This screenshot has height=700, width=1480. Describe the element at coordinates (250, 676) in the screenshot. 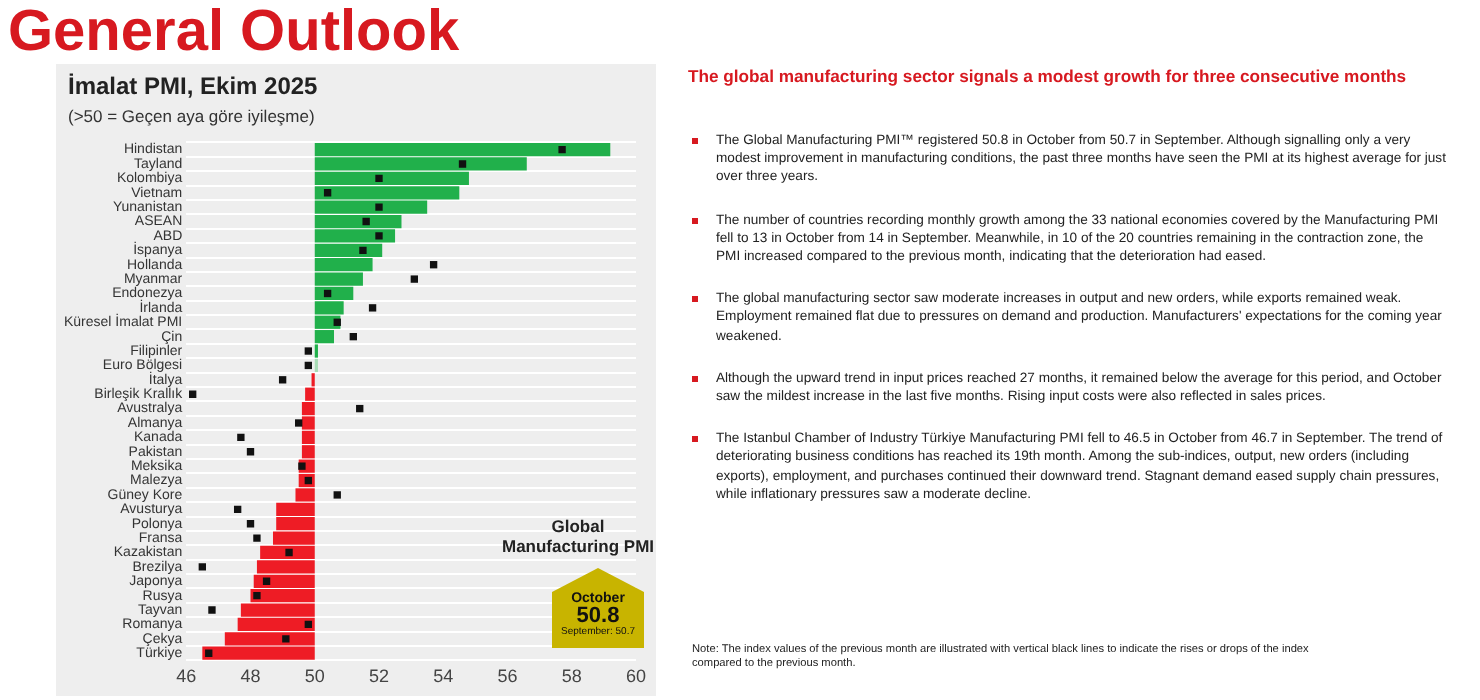

I see `x-tick-label: 48` at that location.